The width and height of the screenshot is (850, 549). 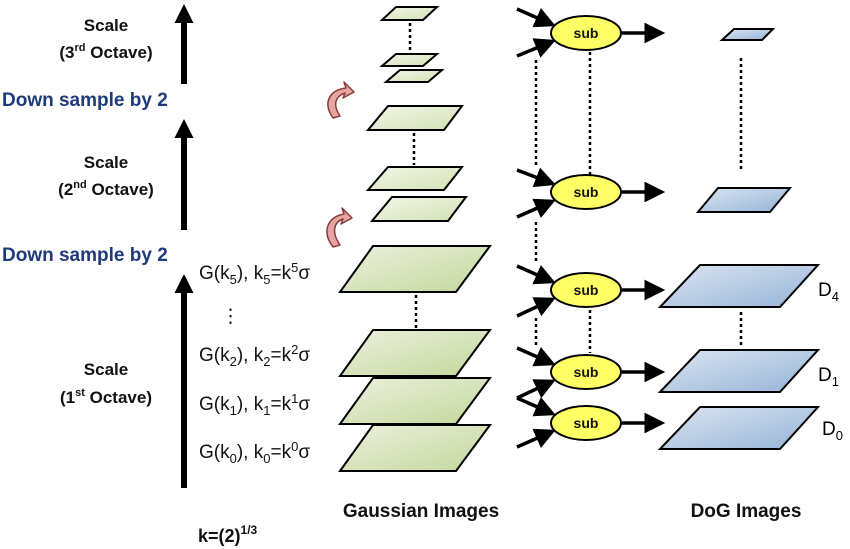 What do you see at coordinates (254, 273) in the screenshot?
I see `gaussian-label-k5: G(k5), k5=k5σ` at bounding box center [254, 273].